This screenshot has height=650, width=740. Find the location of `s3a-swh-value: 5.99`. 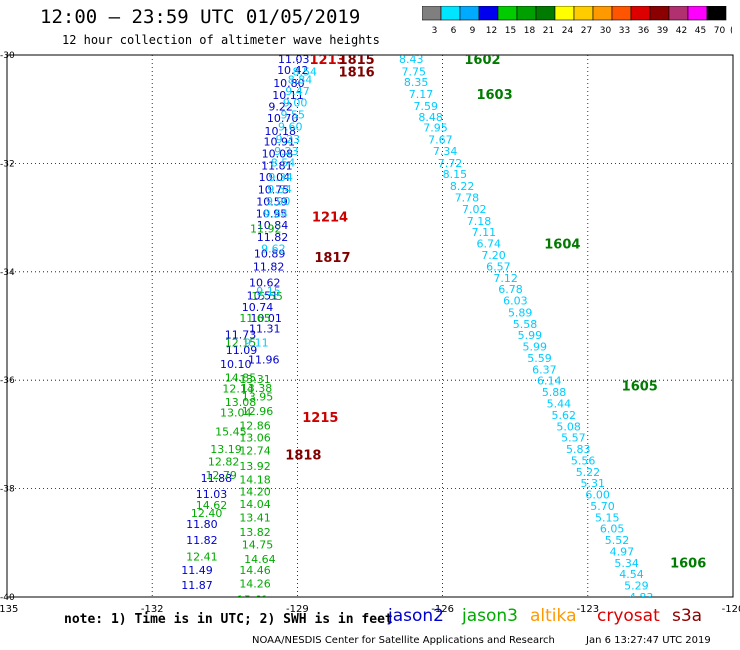

s3a-swh-value: 5.99 is located at coordinates (534, 347).